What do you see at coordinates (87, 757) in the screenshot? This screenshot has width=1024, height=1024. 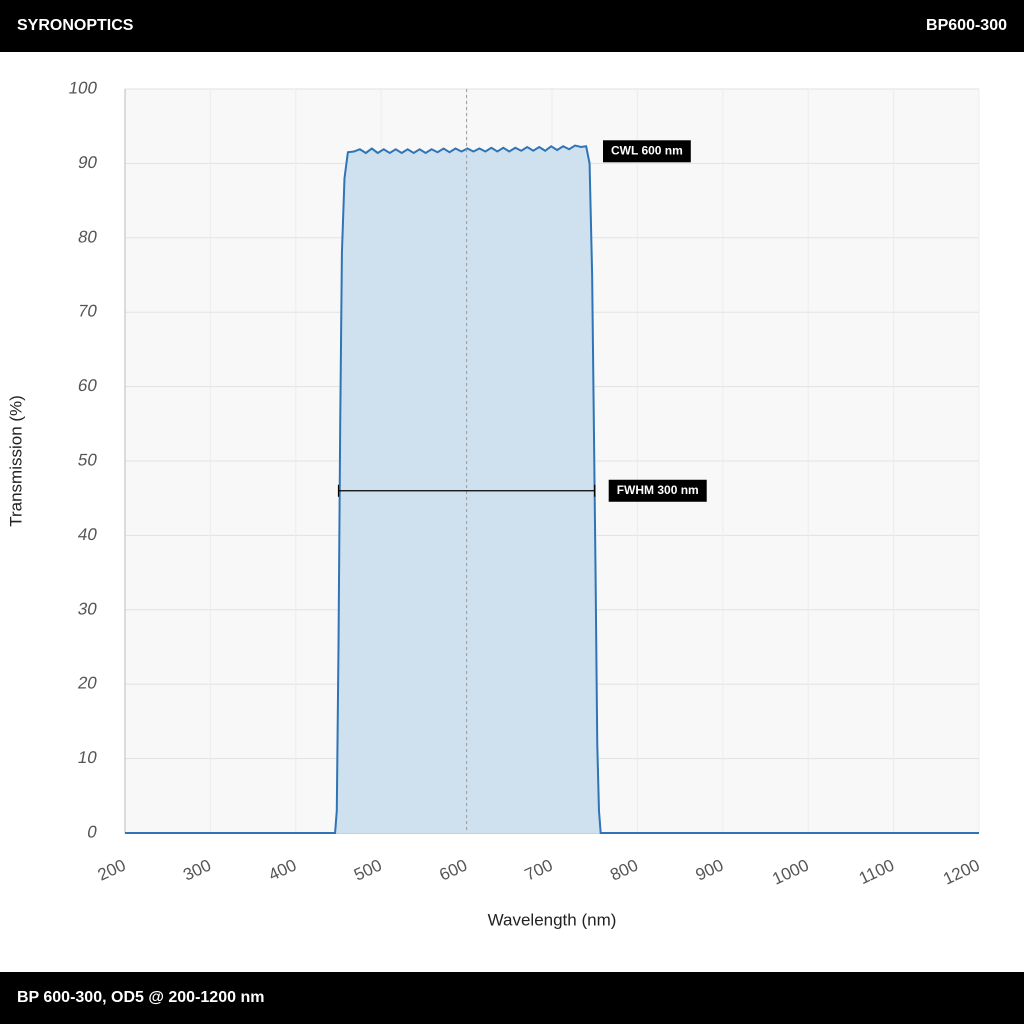 I see `y-tick-label: 10` at bounding box center [87, 757].